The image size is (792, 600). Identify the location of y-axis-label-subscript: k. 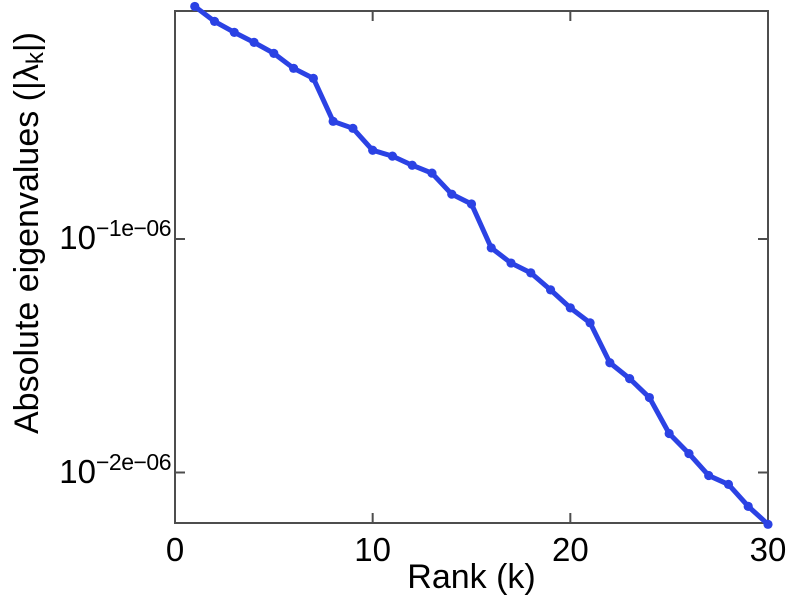
(35, 58).